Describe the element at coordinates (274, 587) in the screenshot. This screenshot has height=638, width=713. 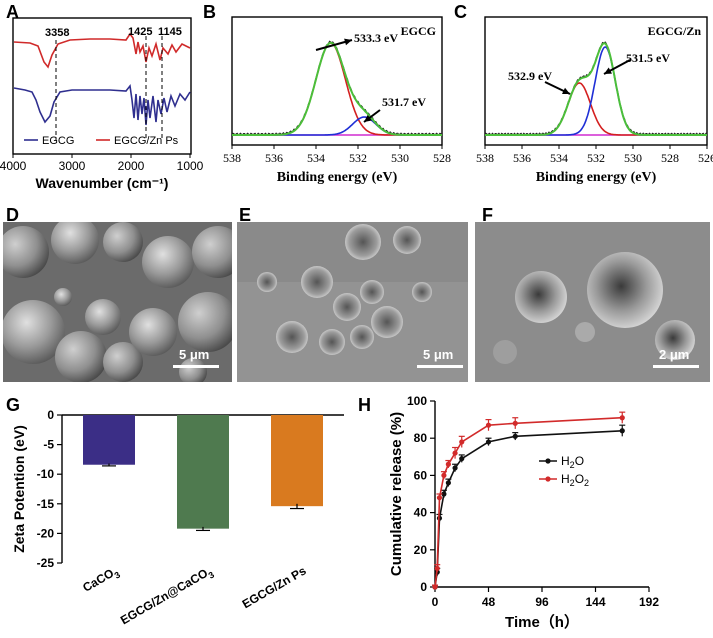
I see `zeta-category-label: EGCG/Zn Ps` at that location.